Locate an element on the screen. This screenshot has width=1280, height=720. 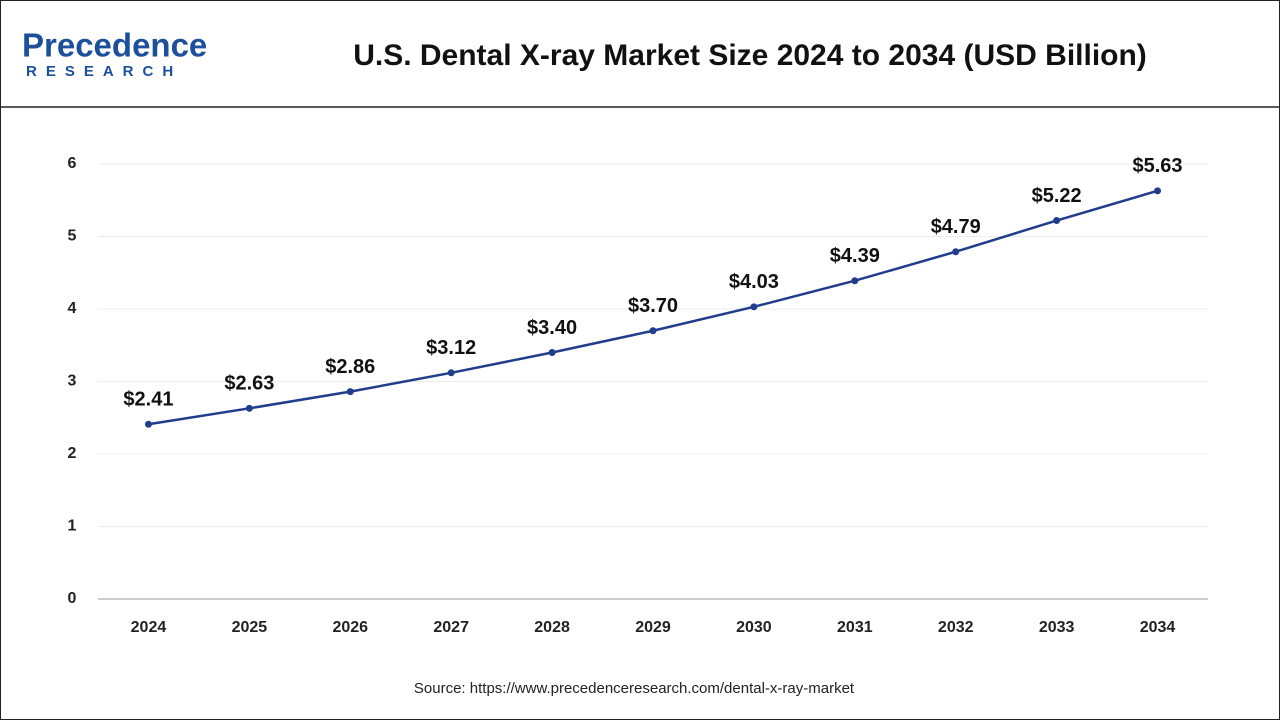
data-label: $3.40 is located at coordinates (552, 328).